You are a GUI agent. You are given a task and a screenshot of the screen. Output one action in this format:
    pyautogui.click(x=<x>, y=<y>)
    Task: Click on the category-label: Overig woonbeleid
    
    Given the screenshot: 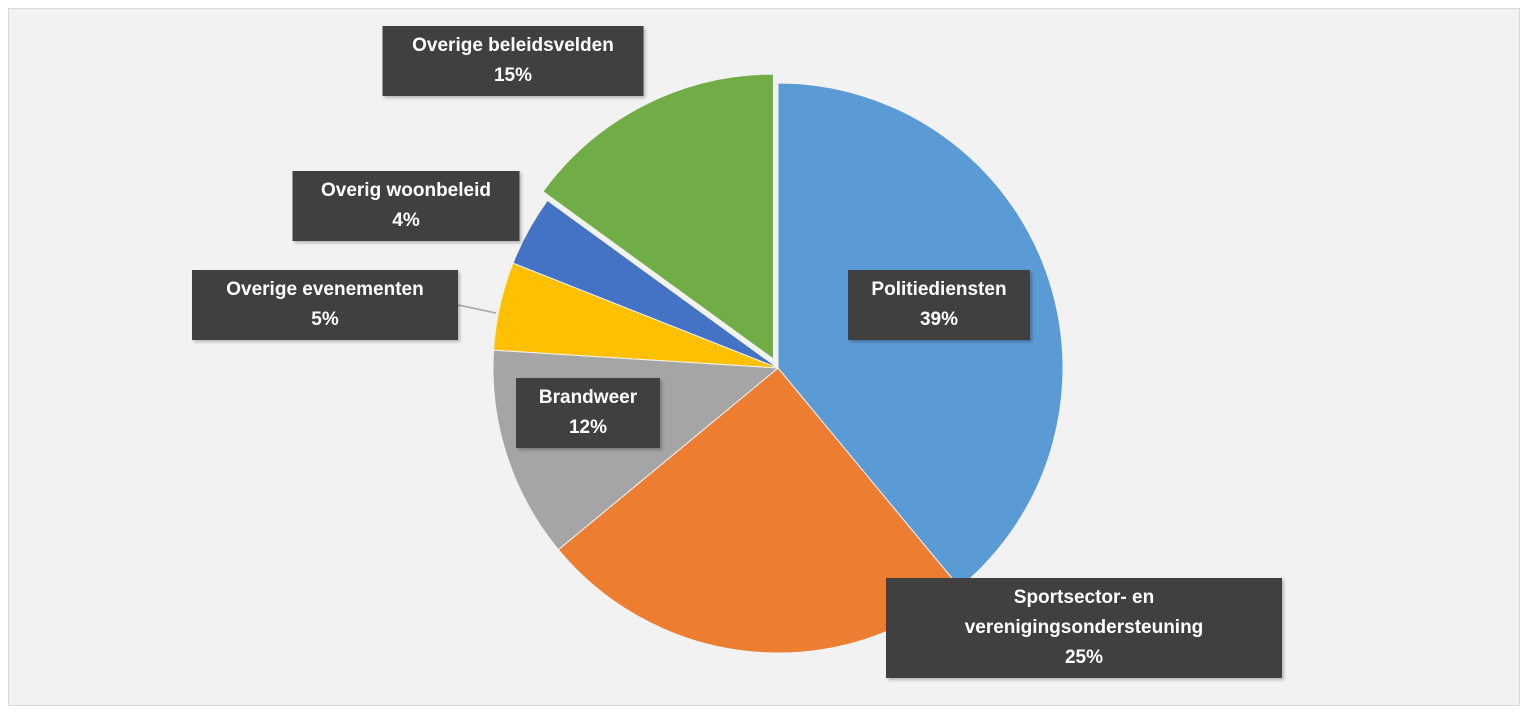 What is the action you would take?
    pyautogui.click(x=406, y=190)
    